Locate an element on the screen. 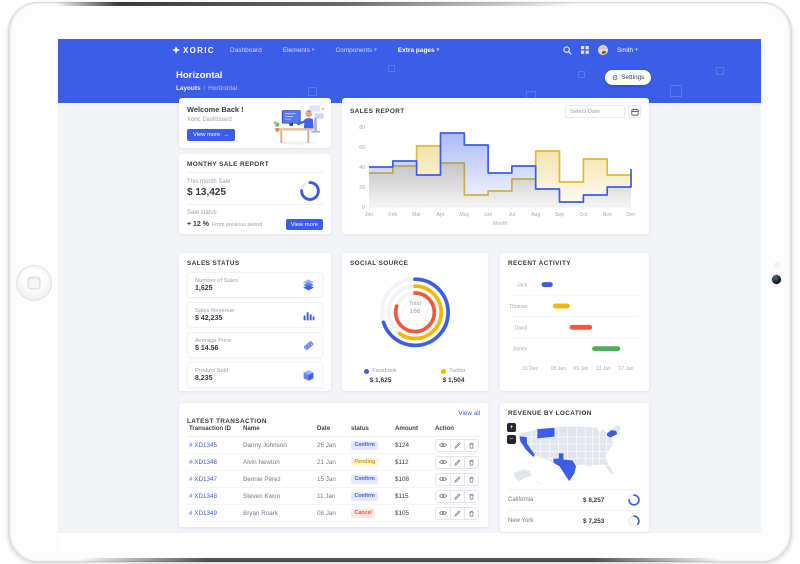  transaction-id-link: # XD1347 is located at coordinates (214, 479).